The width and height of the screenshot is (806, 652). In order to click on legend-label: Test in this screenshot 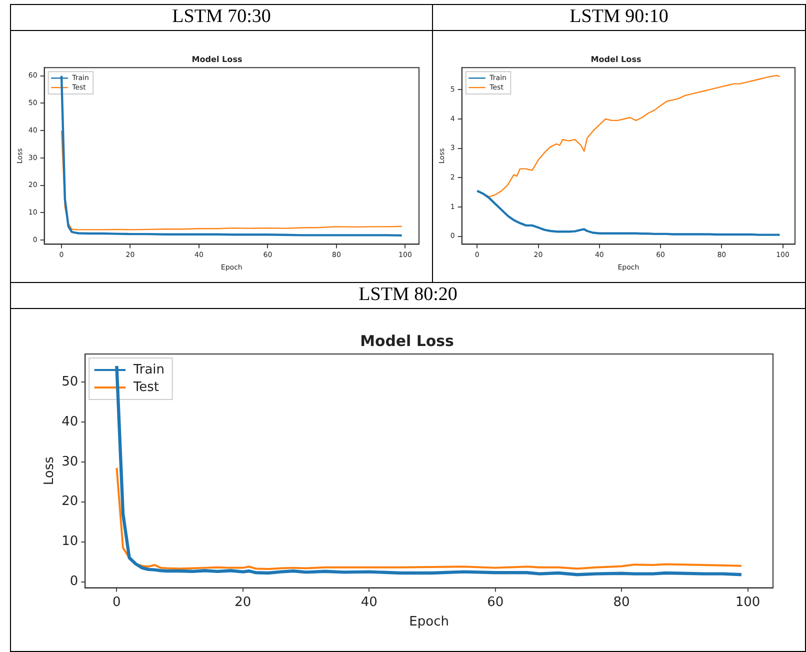, I will do `click(145, 387)`.